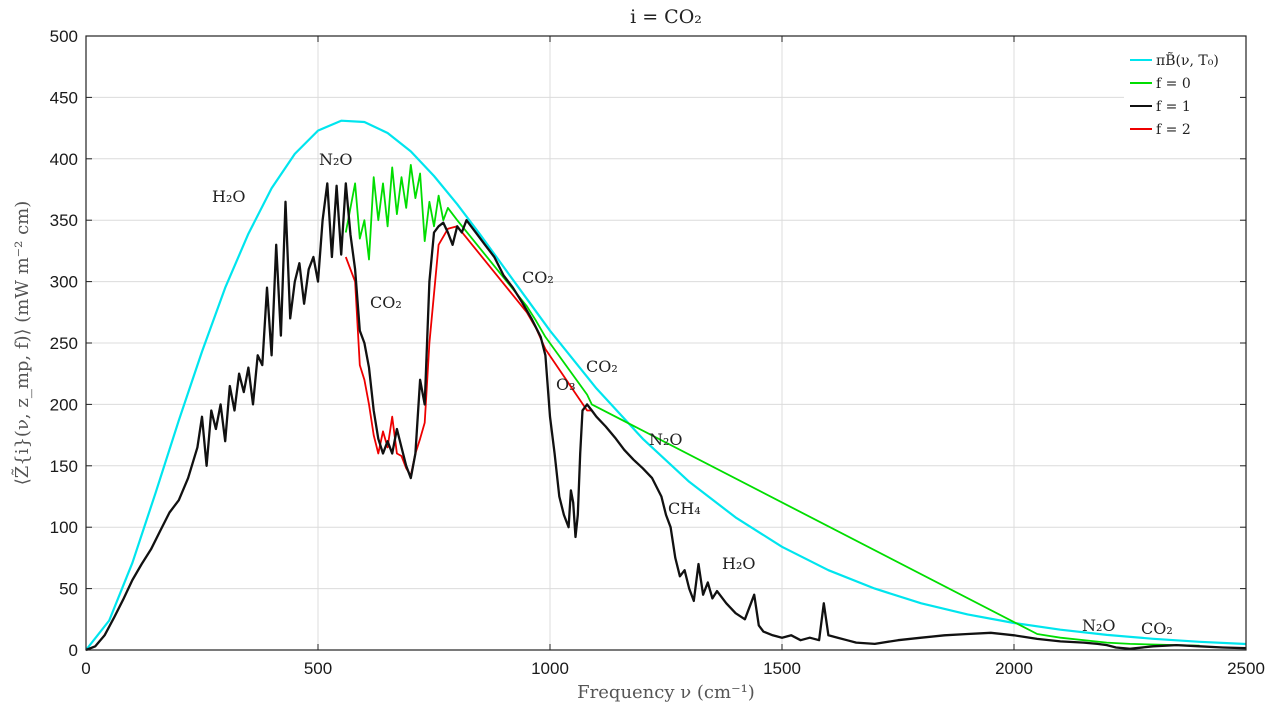 The width and height of the screenshot is (1285, 706). I want to click on annotation-h2o-1: H₂O, so click(228, 196).